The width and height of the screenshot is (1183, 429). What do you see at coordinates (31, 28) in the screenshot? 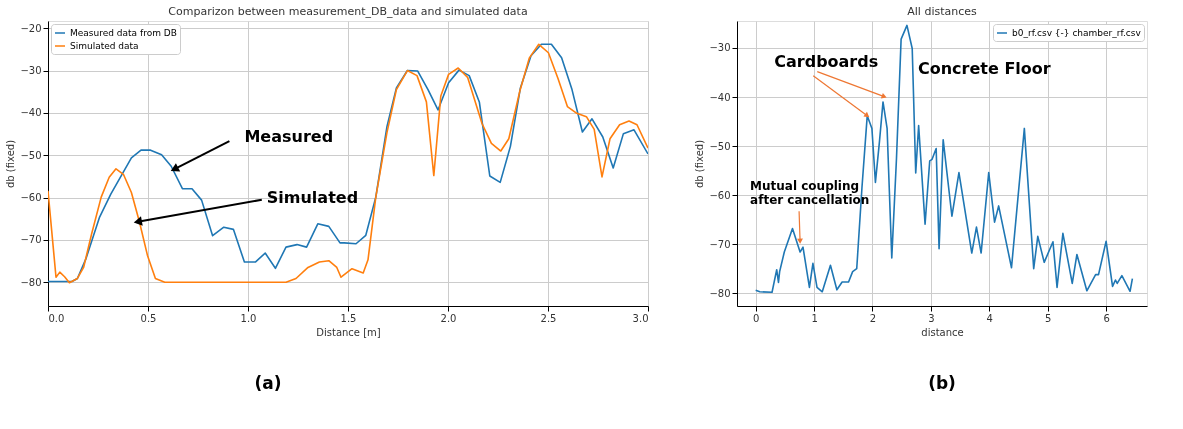
I see `y-tick-label: −20` at bounding box center [31, 28].